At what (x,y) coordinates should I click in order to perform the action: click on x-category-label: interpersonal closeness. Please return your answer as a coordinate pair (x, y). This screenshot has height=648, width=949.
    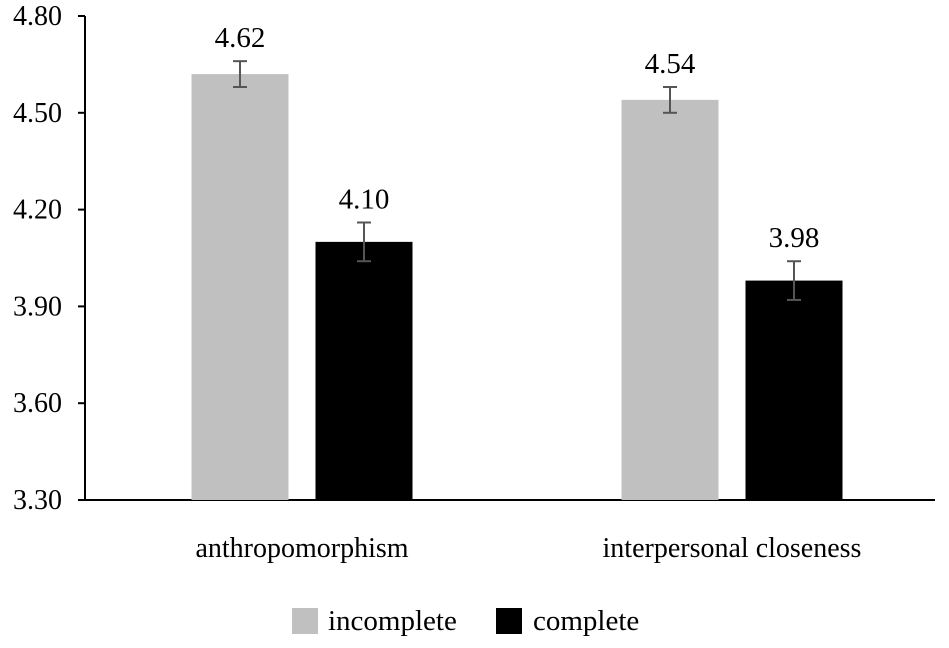
    Looking at the image, I should click on (732, 548).